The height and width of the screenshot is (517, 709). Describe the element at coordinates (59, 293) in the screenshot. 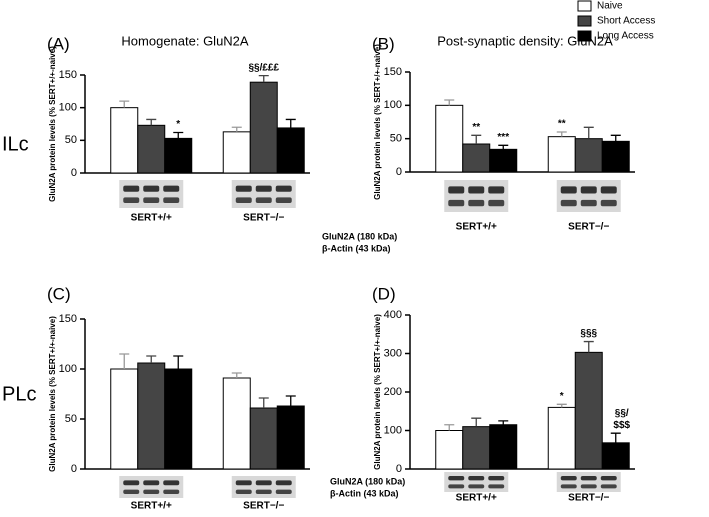

I see `panel-label: (C)` at that location.